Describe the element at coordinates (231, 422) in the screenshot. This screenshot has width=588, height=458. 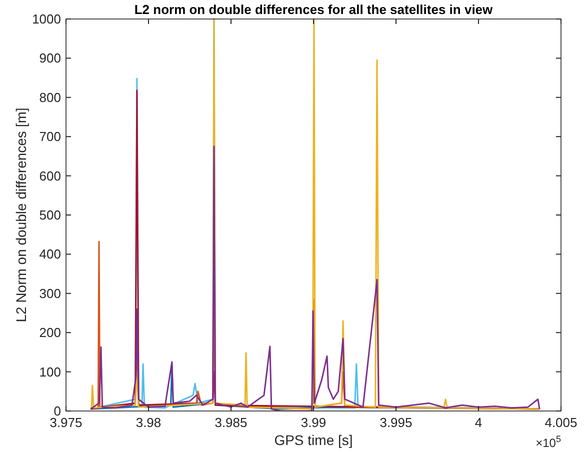
I see `x-tick-label: 3.985` at that location.